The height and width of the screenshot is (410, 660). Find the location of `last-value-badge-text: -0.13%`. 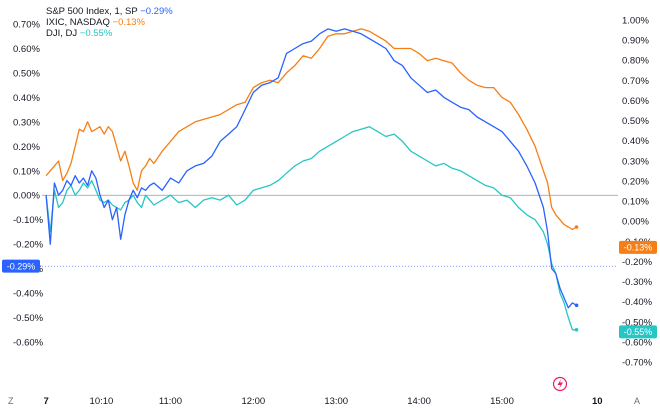

last-value-badge-text: -0.13% is located at coordinates (638, 248).